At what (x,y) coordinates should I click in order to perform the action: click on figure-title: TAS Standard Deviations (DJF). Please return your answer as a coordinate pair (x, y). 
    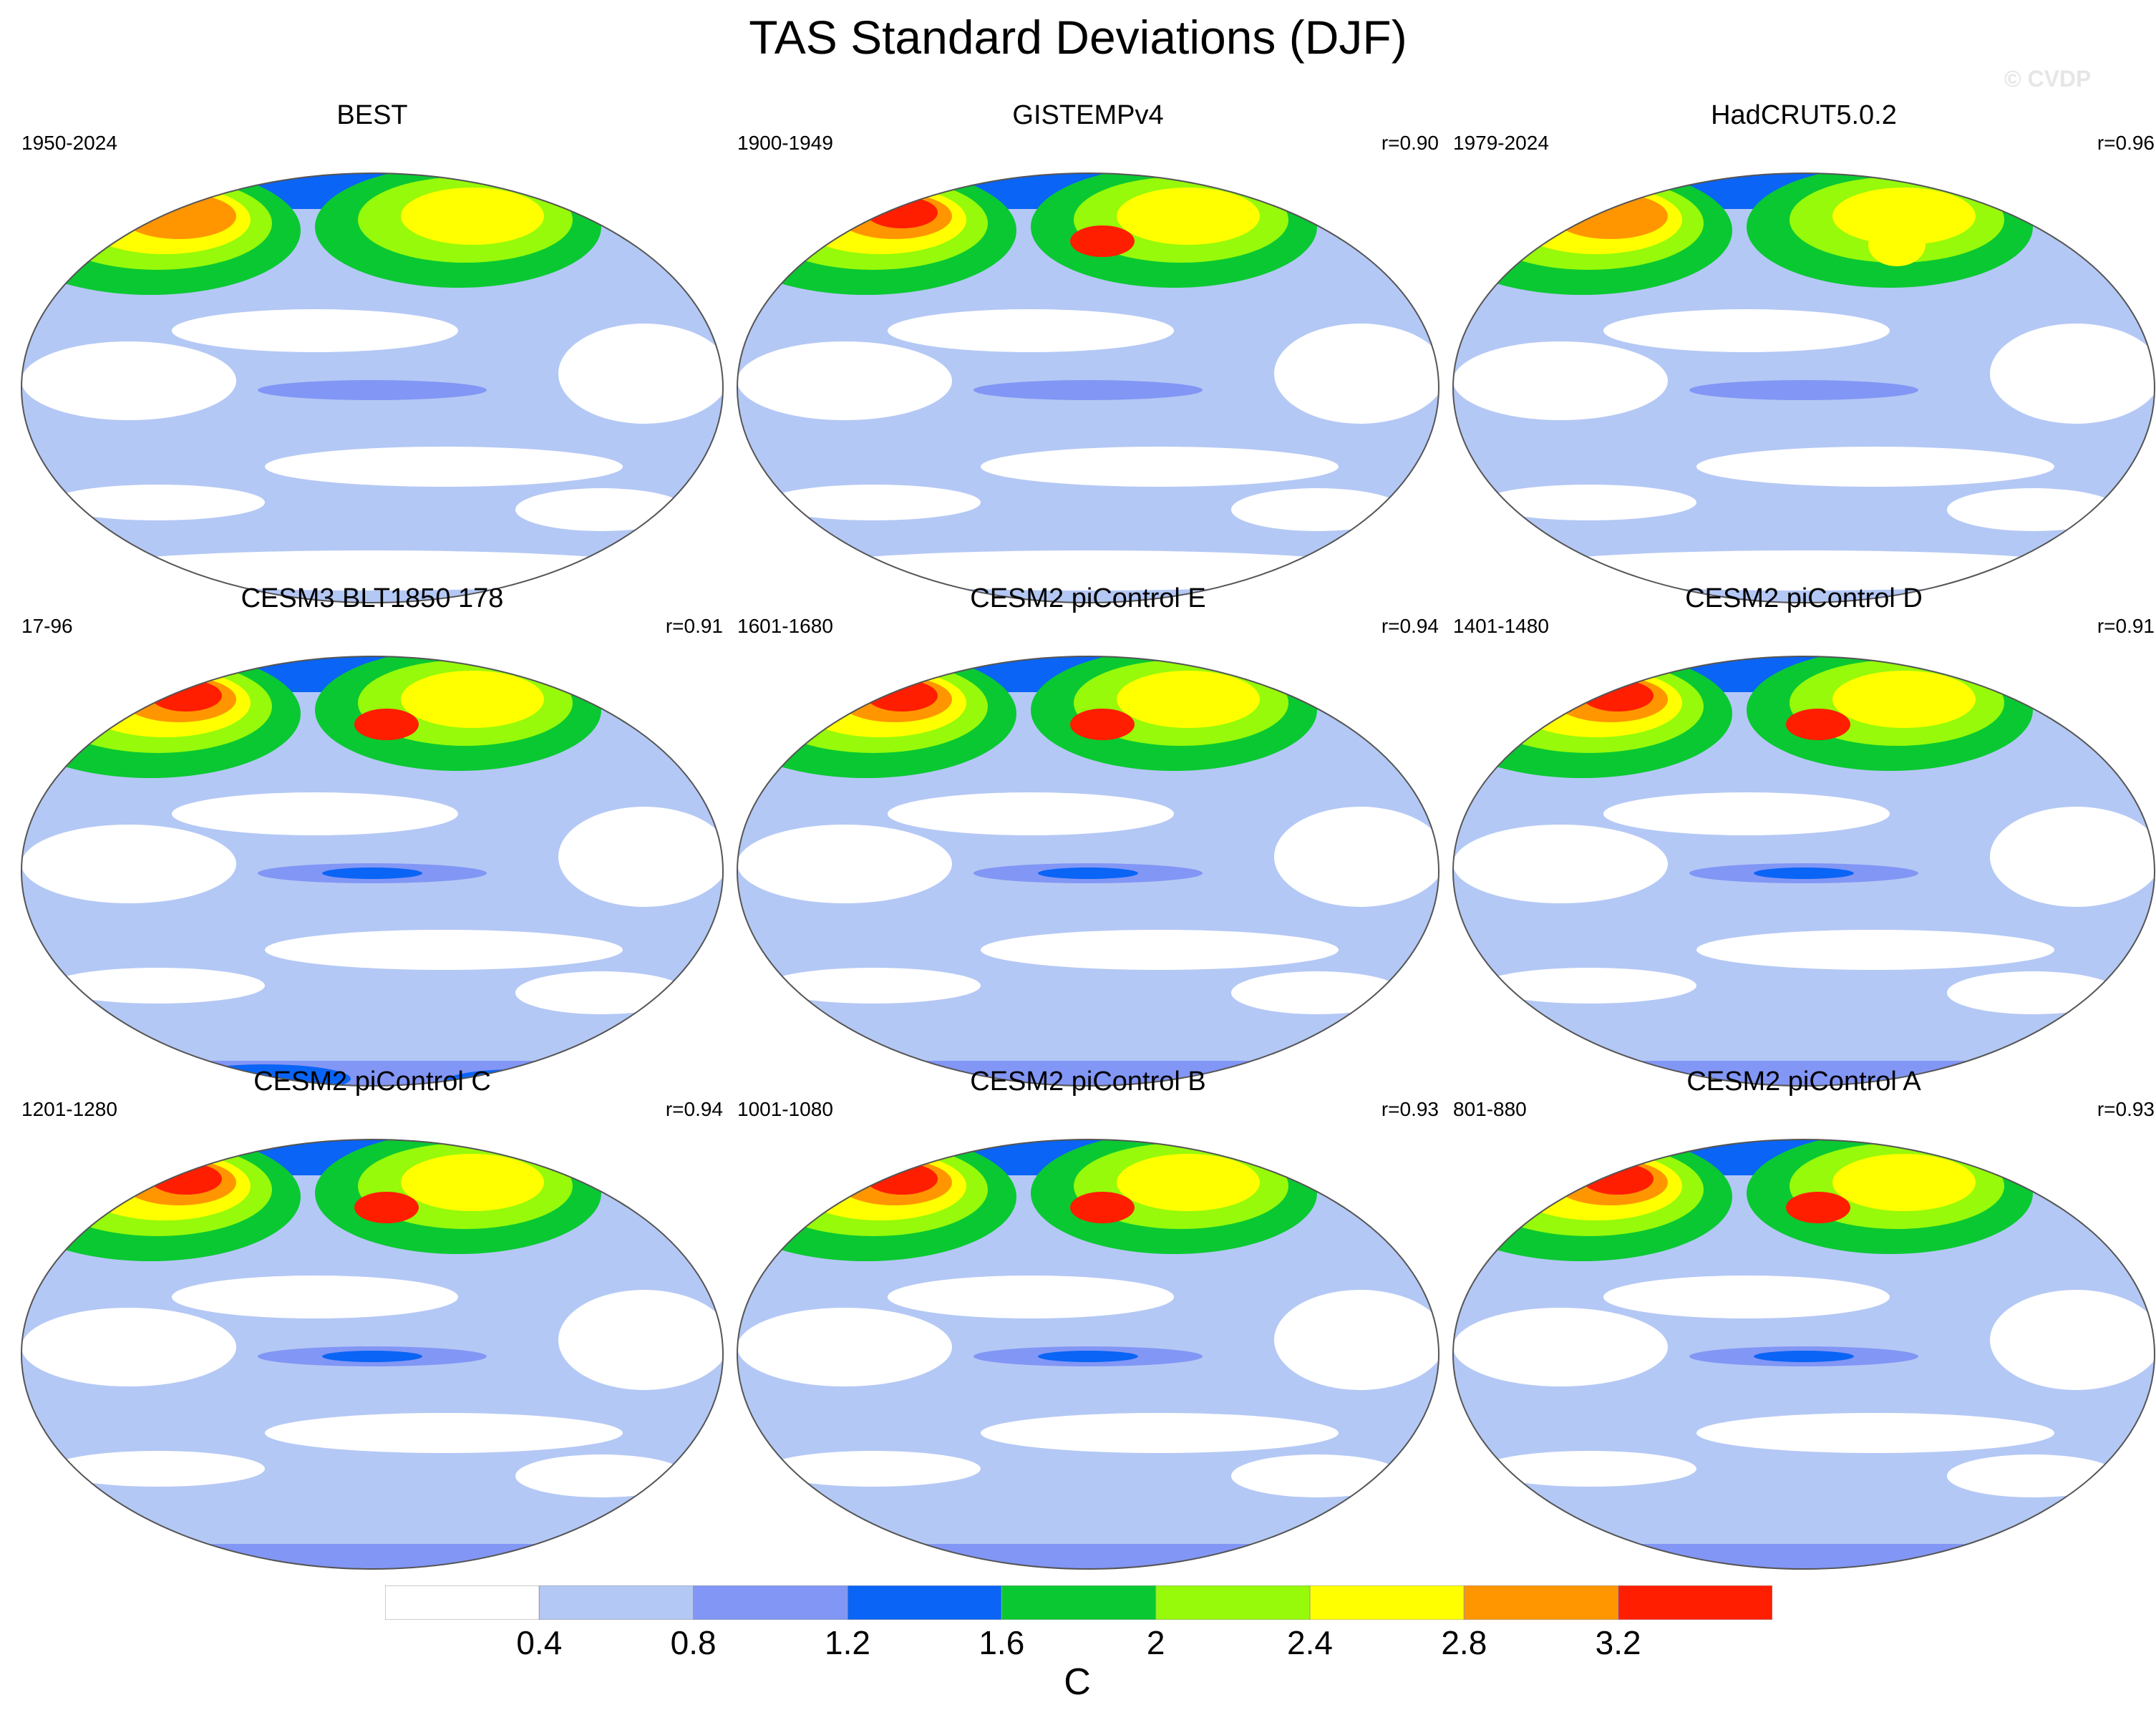
    Looking at the image, I should click on (1078, 37).